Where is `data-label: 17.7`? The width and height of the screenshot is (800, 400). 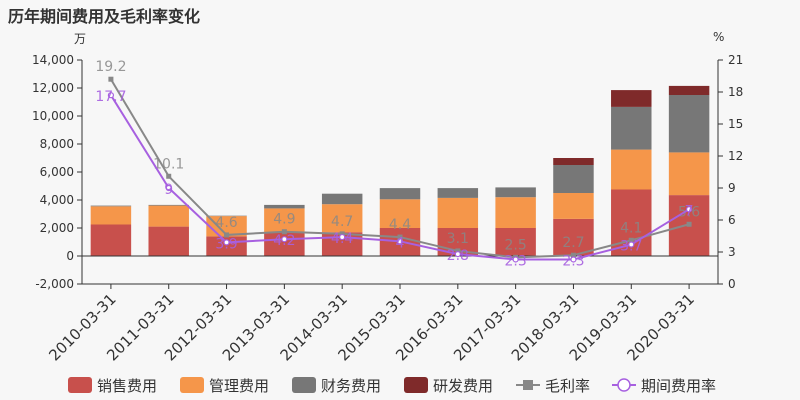
data-label: 17.7 is located at coordinates (110, 97).